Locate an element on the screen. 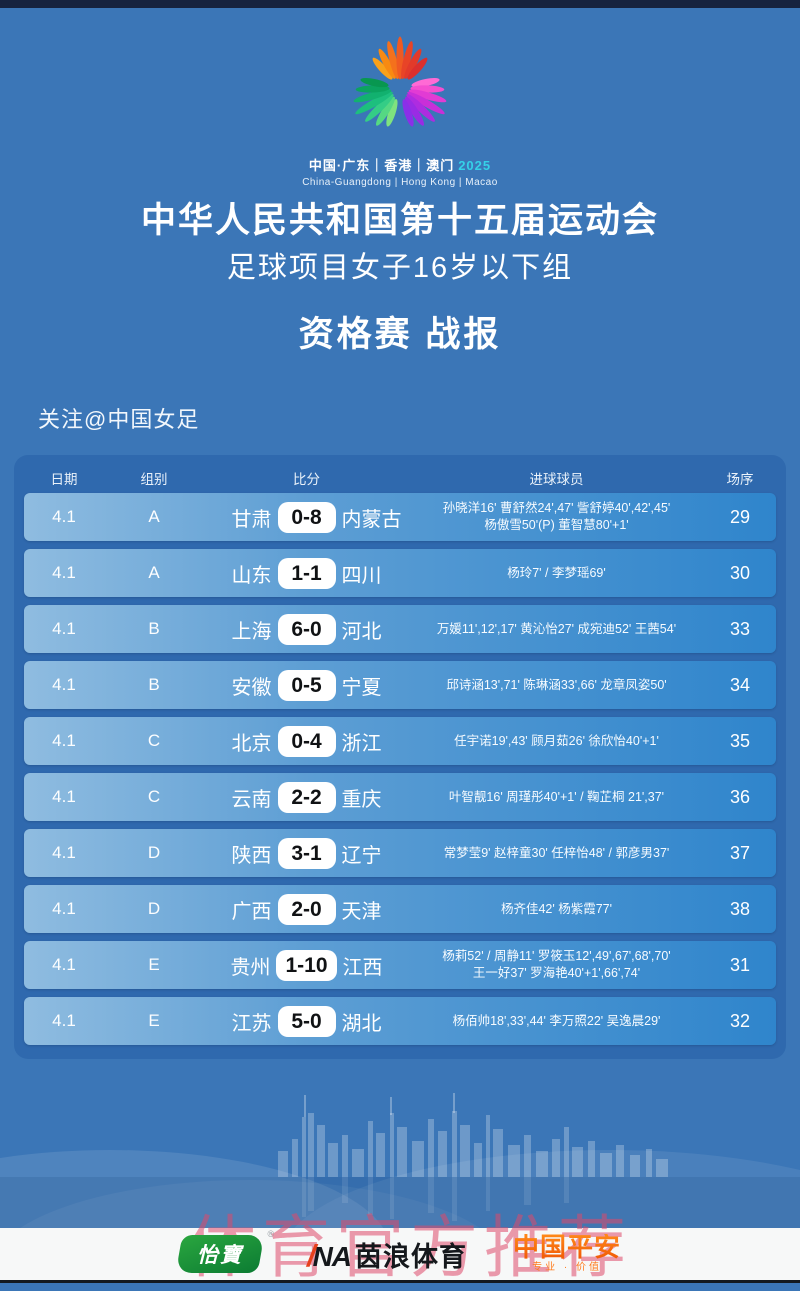  goal-scorers: 杨齐佳42' 杨紫霞77' is located at coordinates (556, 909).